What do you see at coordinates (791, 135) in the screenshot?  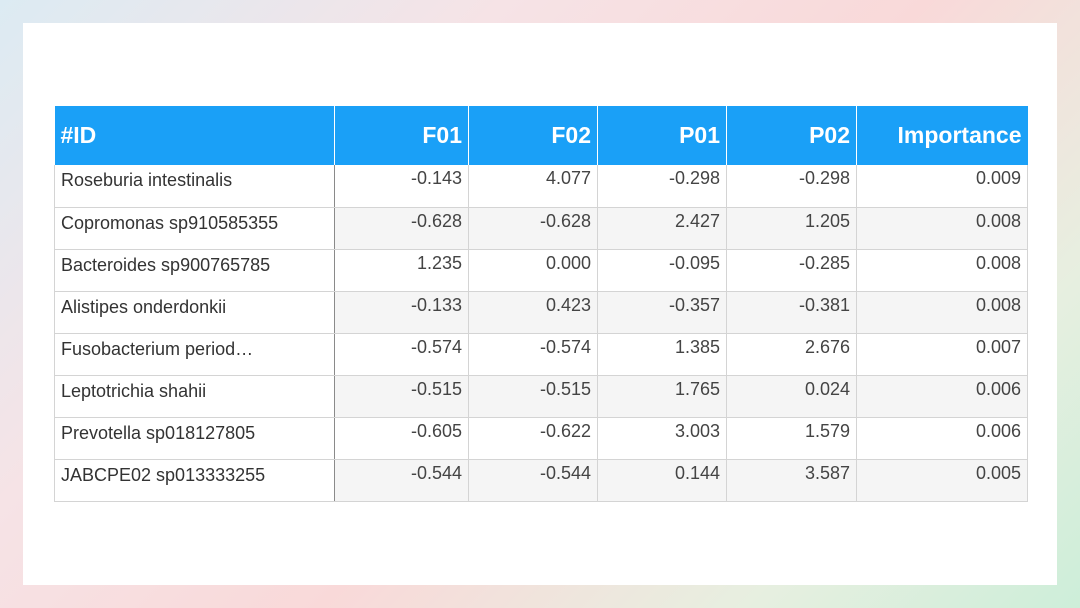 I see `column-header-p02: P02` at bounding box center [791, 135].